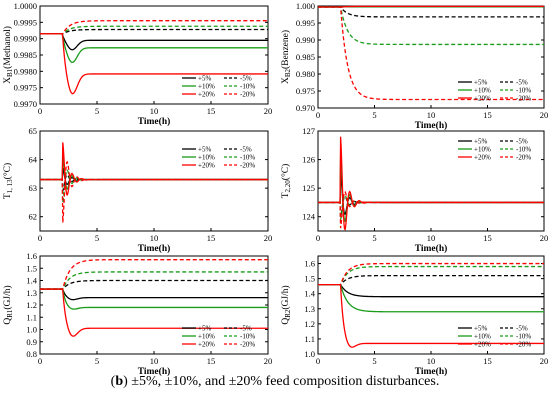  Describe the element at coordinates (25, 88) in the screenshot. I see `y-tick-label: 0.9975` at that location.